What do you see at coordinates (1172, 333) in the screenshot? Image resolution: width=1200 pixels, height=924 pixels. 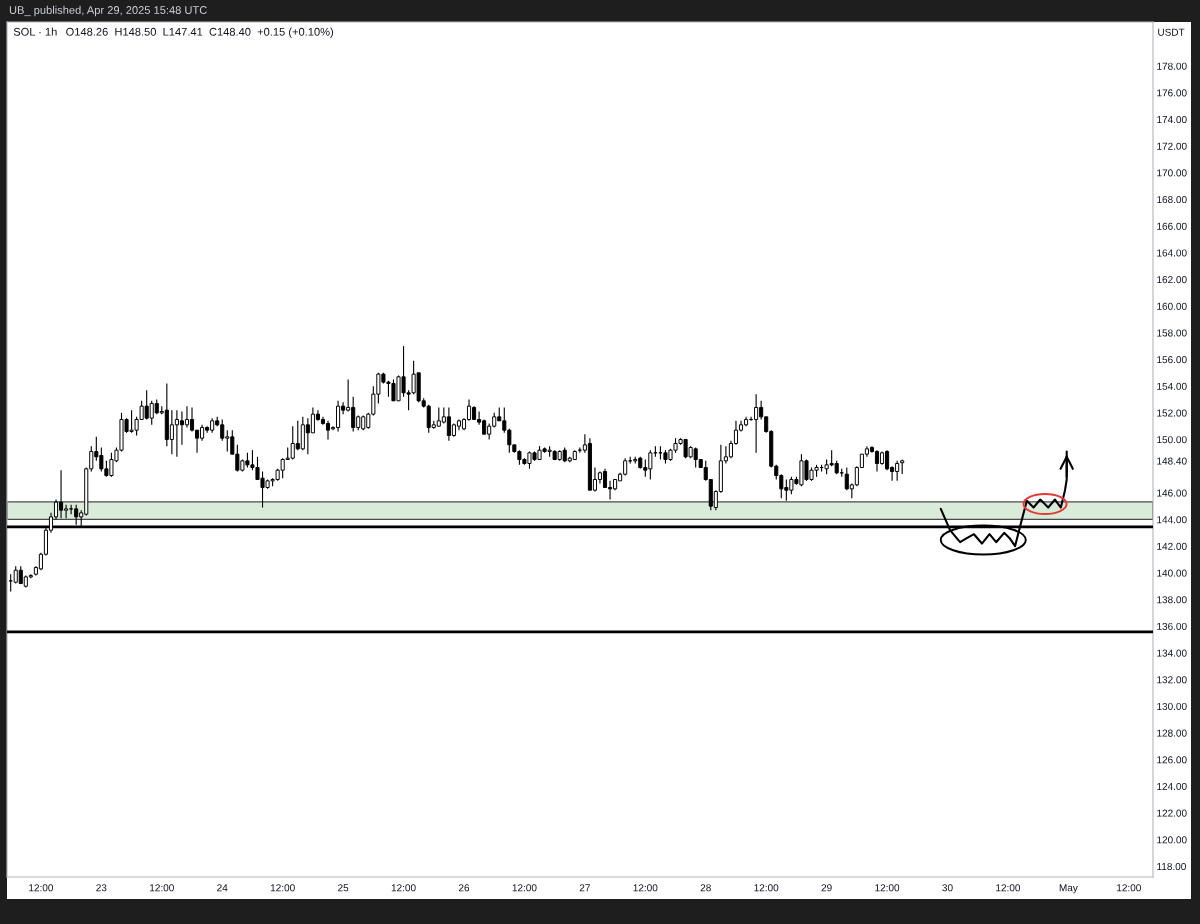 I see `y-tick-label: 158.00` at bounding box center [1172, 333].